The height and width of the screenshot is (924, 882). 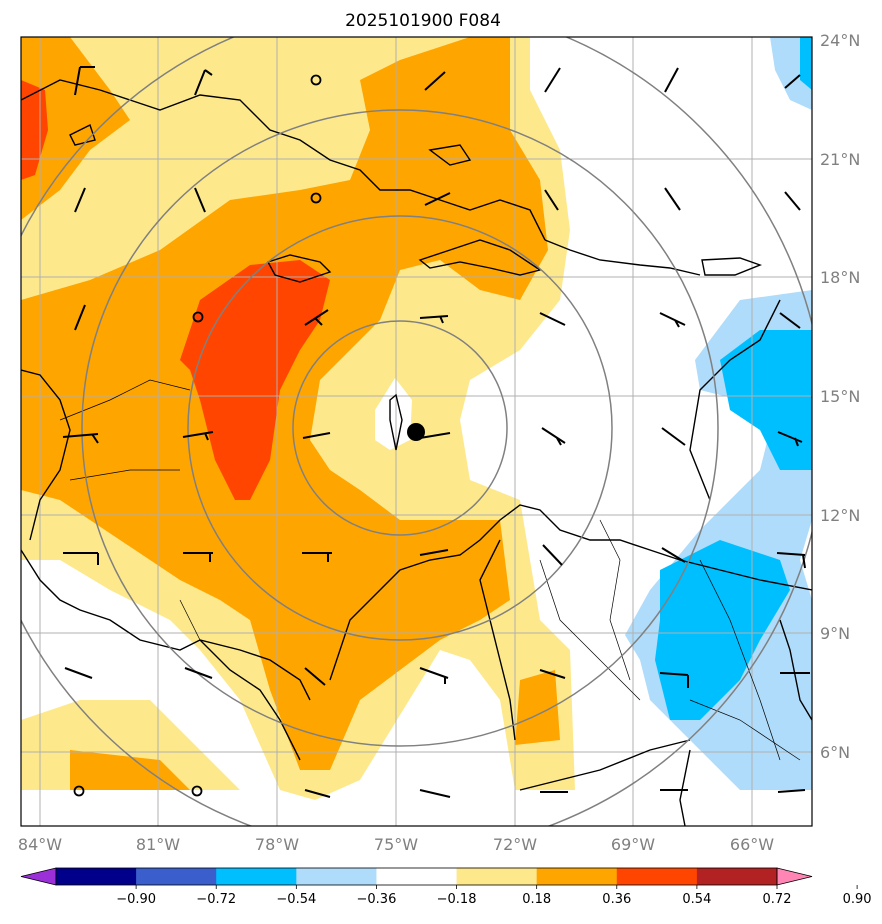 I want to click on colorbar-label: −0.90, so click(x=136, y=899).